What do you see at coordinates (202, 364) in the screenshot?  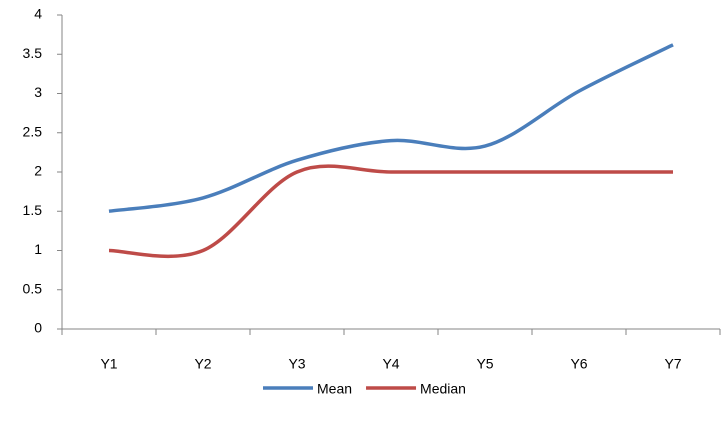 I see `x-tick-label: Y2` at bounding box center [202, 364].